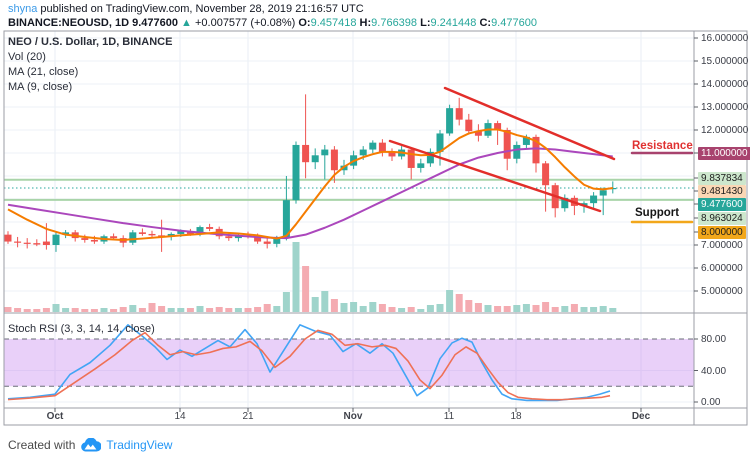 The width and height of the screenshot is (750, 458). What do you see at coordinates (248, 416) in the screenshot?
I see `time-axis-label: 21` at bounding box center [248, 416].